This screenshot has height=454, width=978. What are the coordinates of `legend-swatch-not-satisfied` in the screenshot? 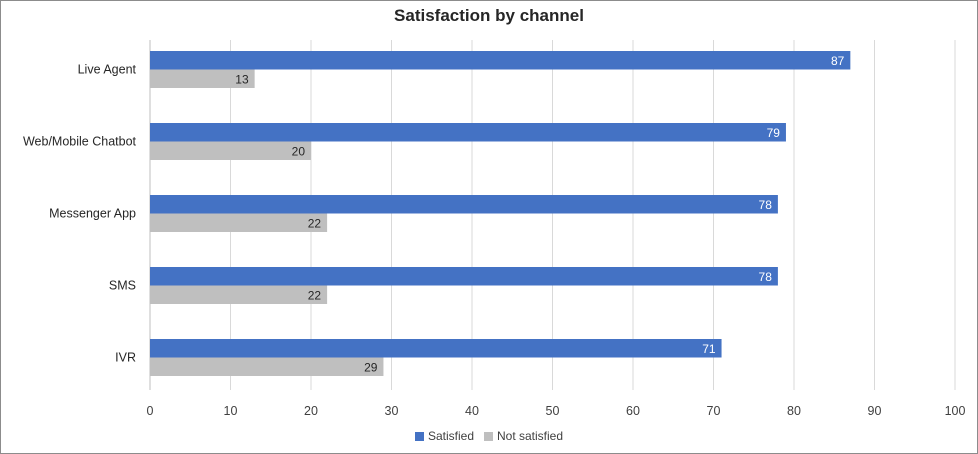 It's located at (488, 436).